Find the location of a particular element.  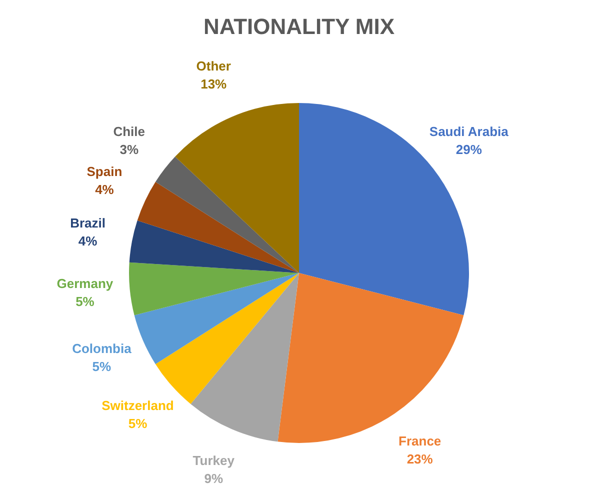

data-label: 9% is located at coordinates (214, 478).